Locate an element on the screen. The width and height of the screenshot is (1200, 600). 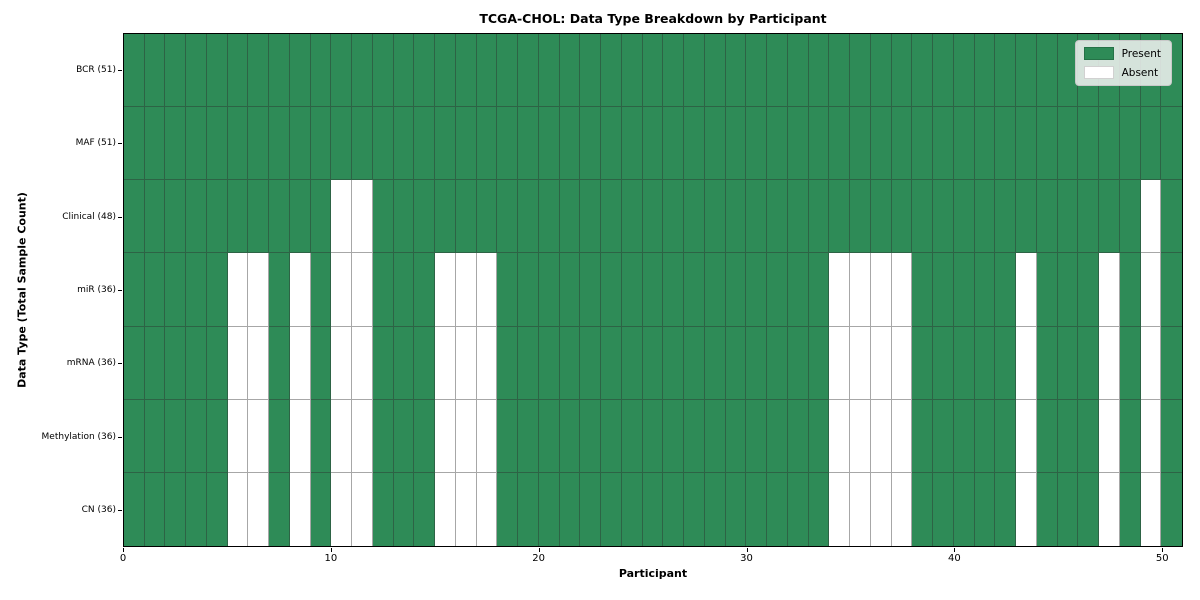
legend-item-absent: Absent is located at coordinates (1122, 72).